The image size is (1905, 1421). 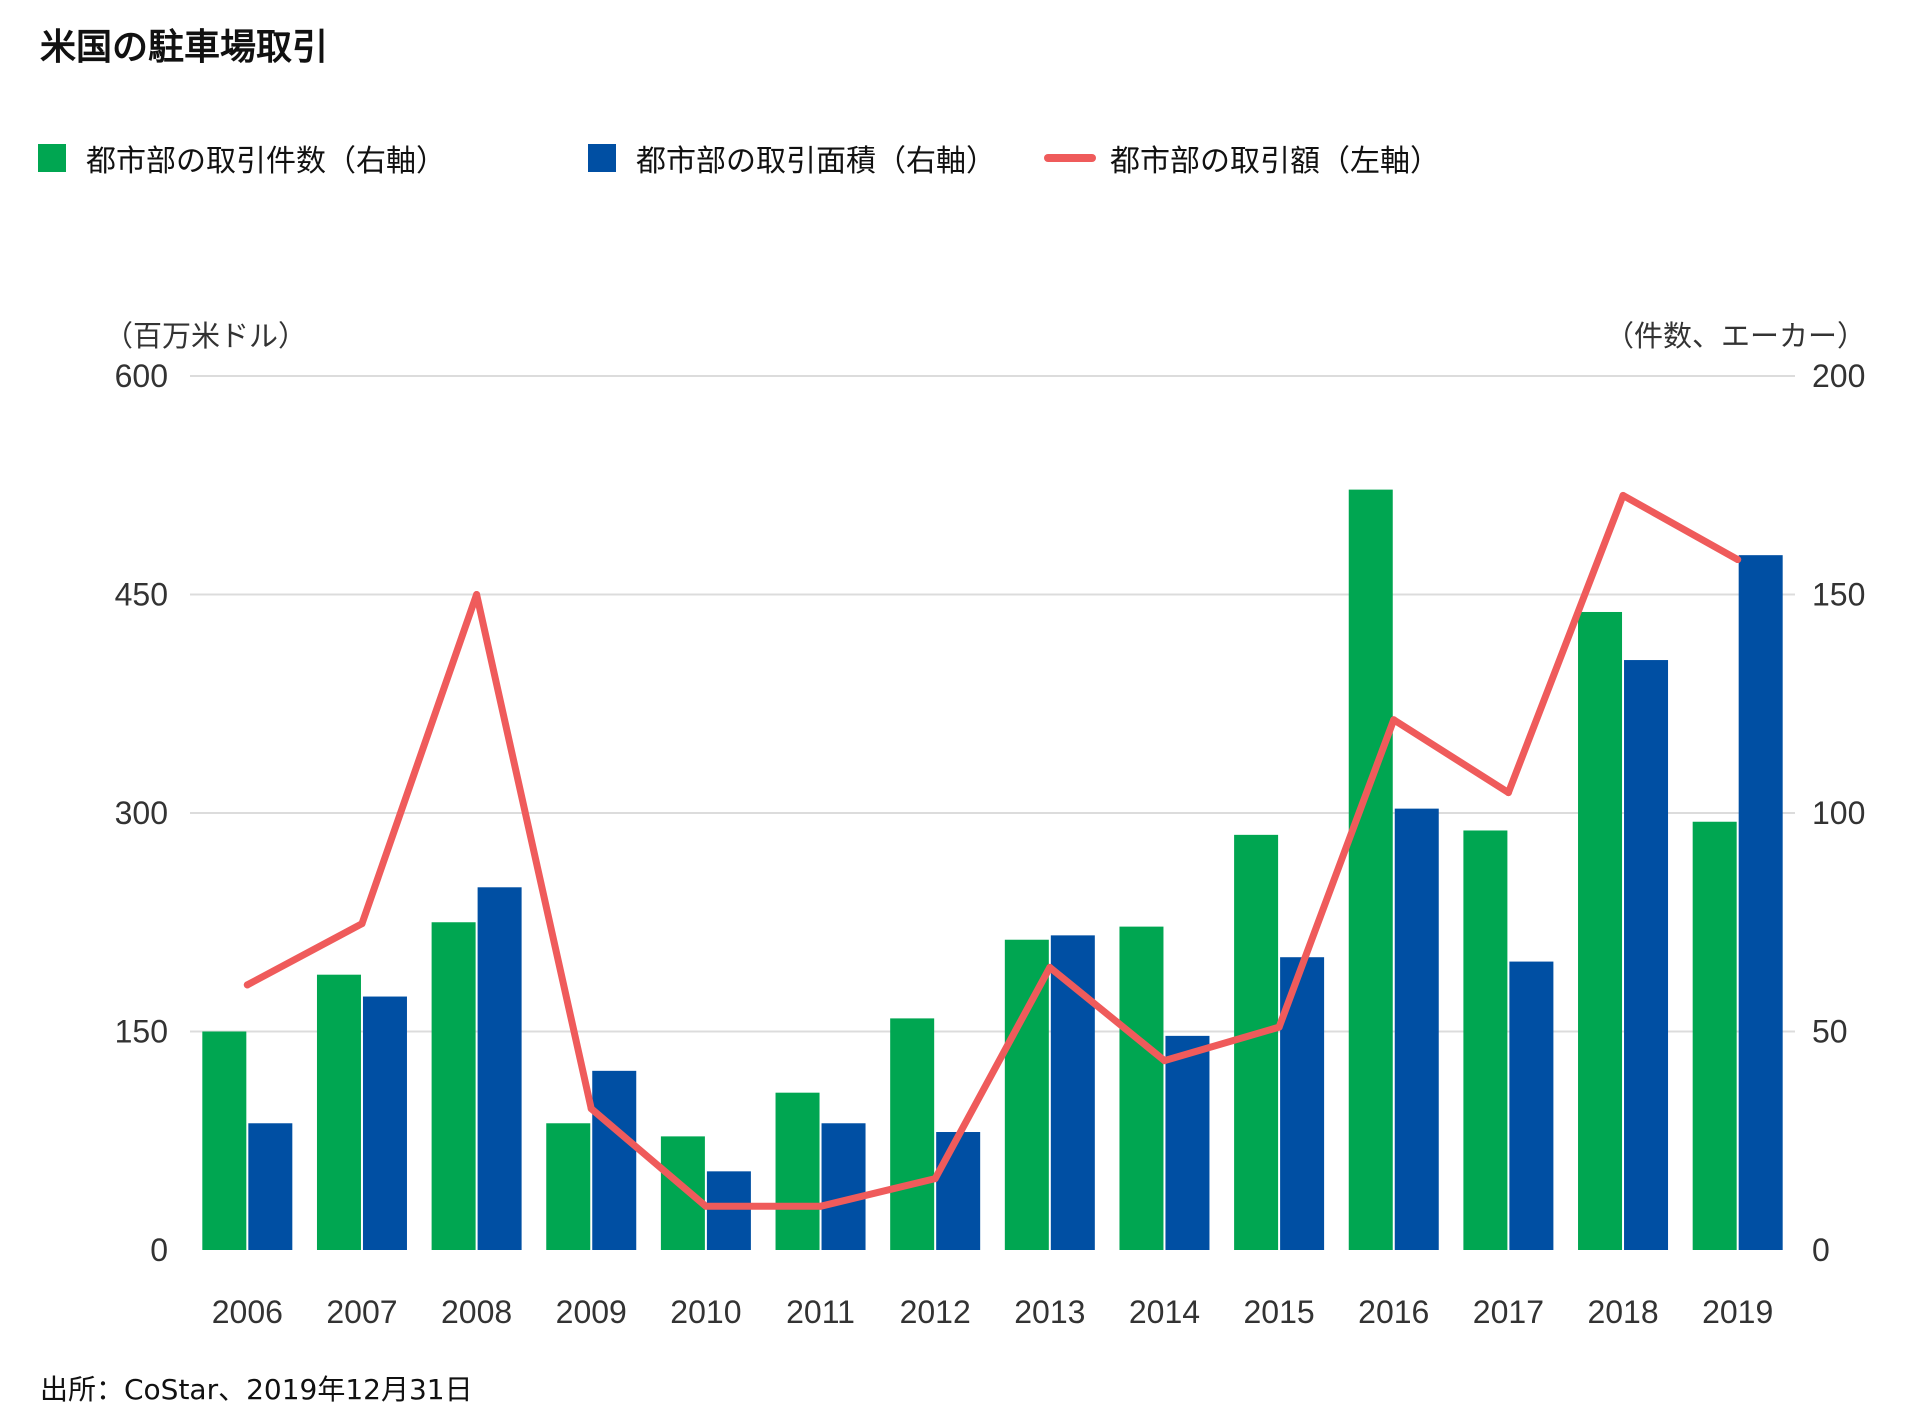 I want to click on y-left-tick-label: 600, so click(x=141, y=376).